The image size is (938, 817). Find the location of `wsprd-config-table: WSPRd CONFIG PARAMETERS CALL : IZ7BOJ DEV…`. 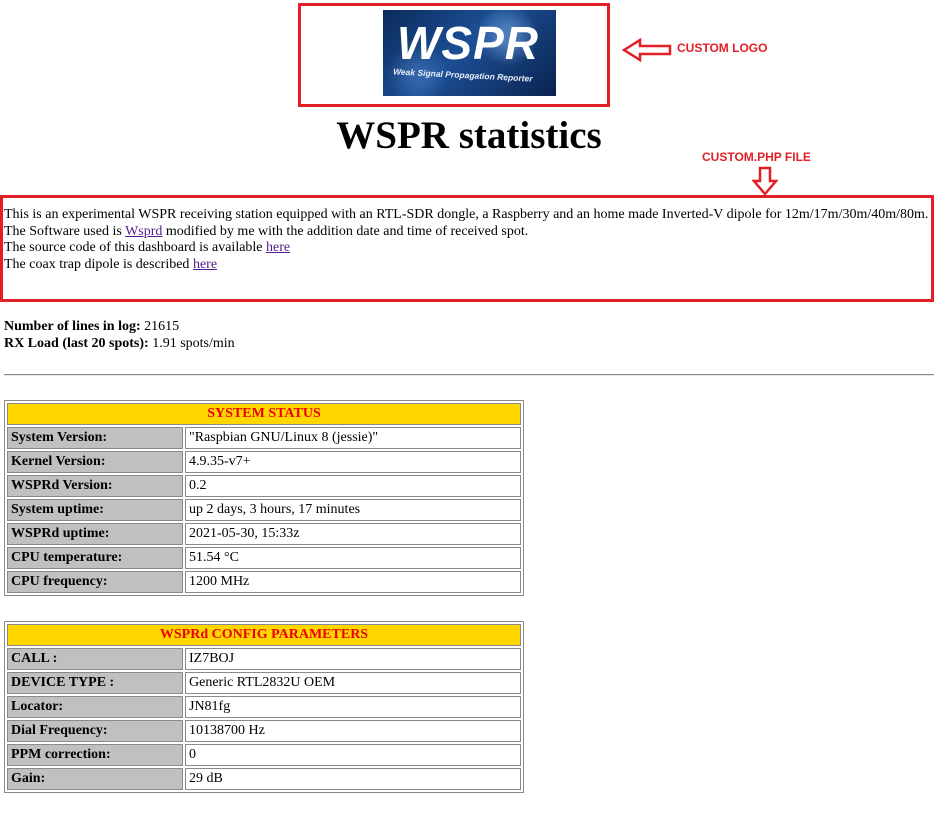

wsprd-config-table: WSPRd CONFIG PARAMETERS CALL : IZ7BOJ DEV… is located at coordinates (264, 707).